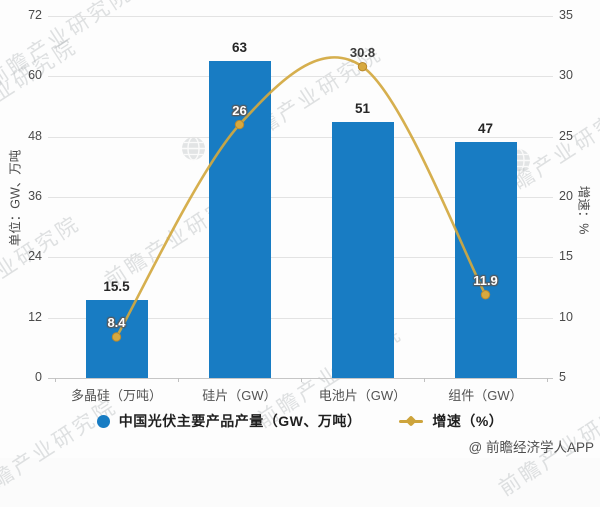 Image resolution: width=600 pixels, height=507 pixels. Describe the element at coordinates (362, 395) in the screenshot. I see `x-axis-category-label: 电池片（GW）` at that location.